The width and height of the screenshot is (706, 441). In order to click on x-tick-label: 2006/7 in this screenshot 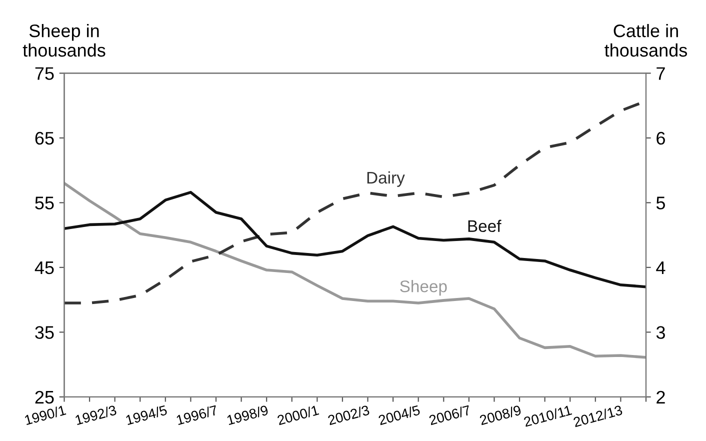, I will do `click(449, 415)`.